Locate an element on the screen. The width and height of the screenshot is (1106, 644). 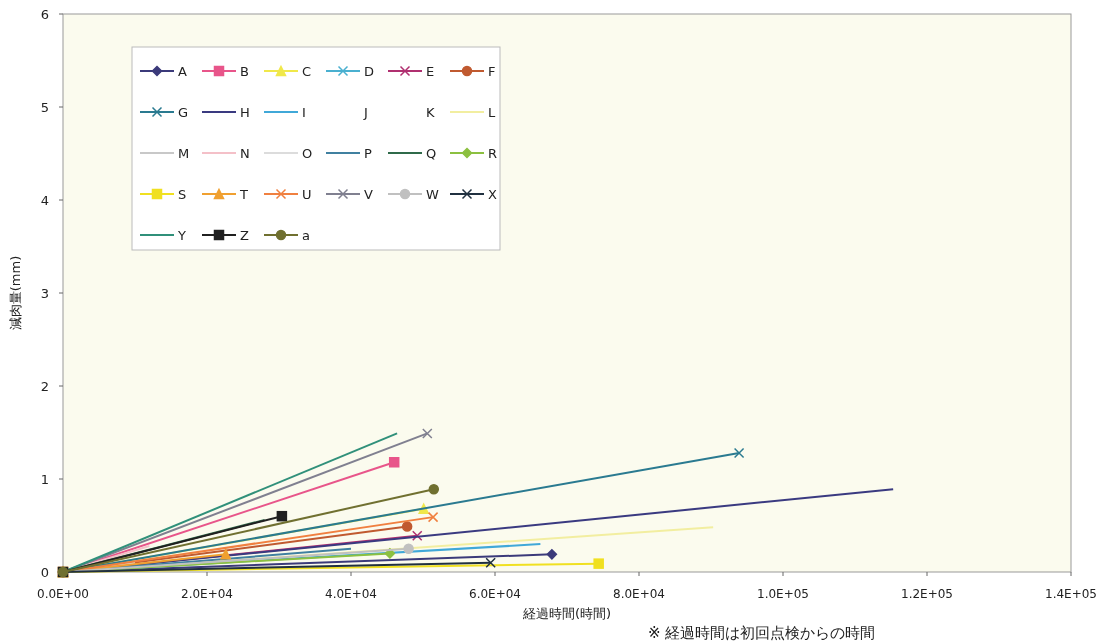
legend-label: a is located at coordinates (306, 235).